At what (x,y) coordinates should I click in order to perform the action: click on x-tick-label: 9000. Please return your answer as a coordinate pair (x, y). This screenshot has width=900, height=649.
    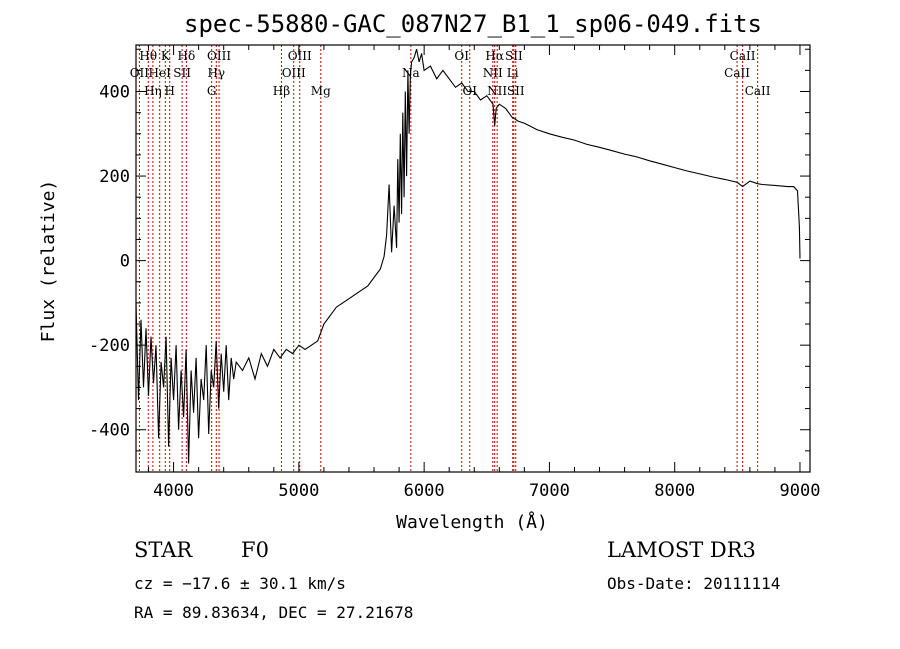
    Looking at the image, I should click on (800, 491).